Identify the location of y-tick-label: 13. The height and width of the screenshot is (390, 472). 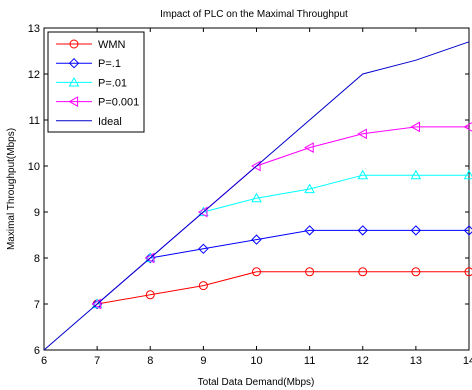
(34, 29).